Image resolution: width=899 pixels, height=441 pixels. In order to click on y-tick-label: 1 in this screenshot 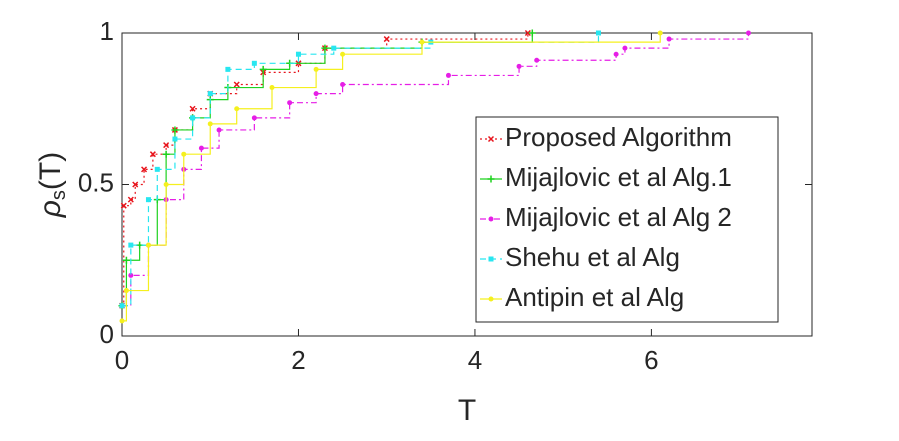, I will do `click(107, 31)`.